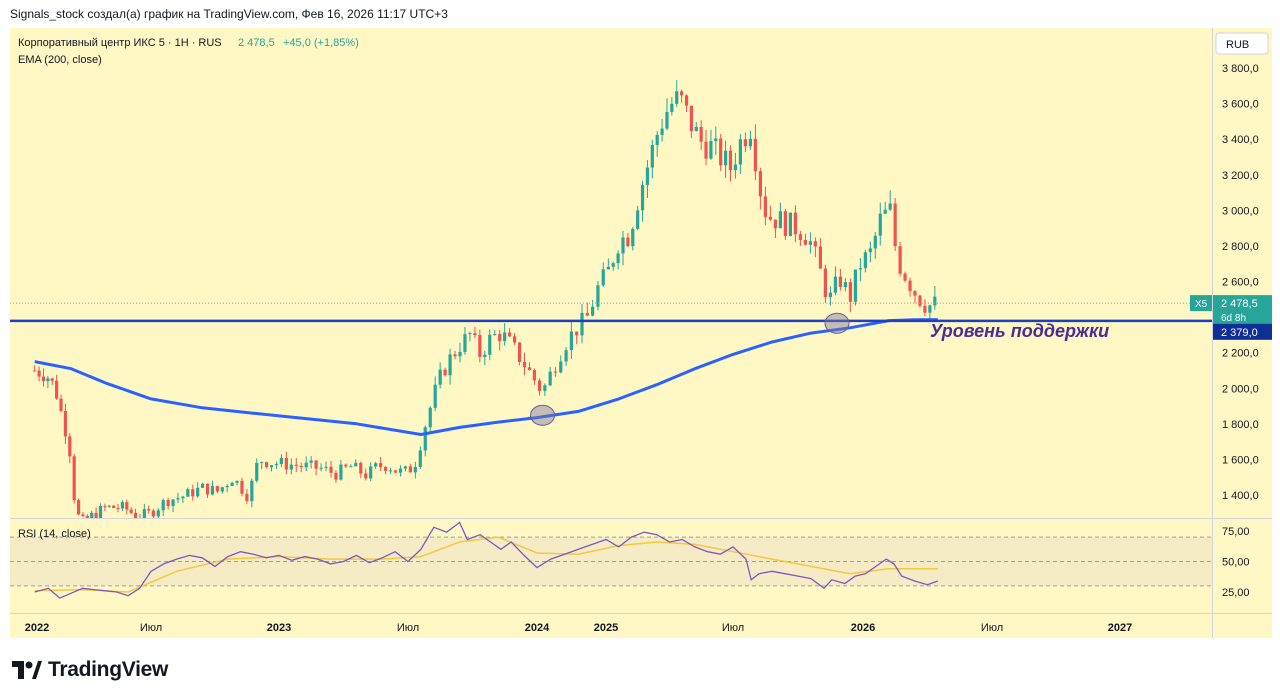 The height and width of the screenshot is (699, 1280). I want to click on support-annotation: Уровень поддержки, so click(1019, 331).